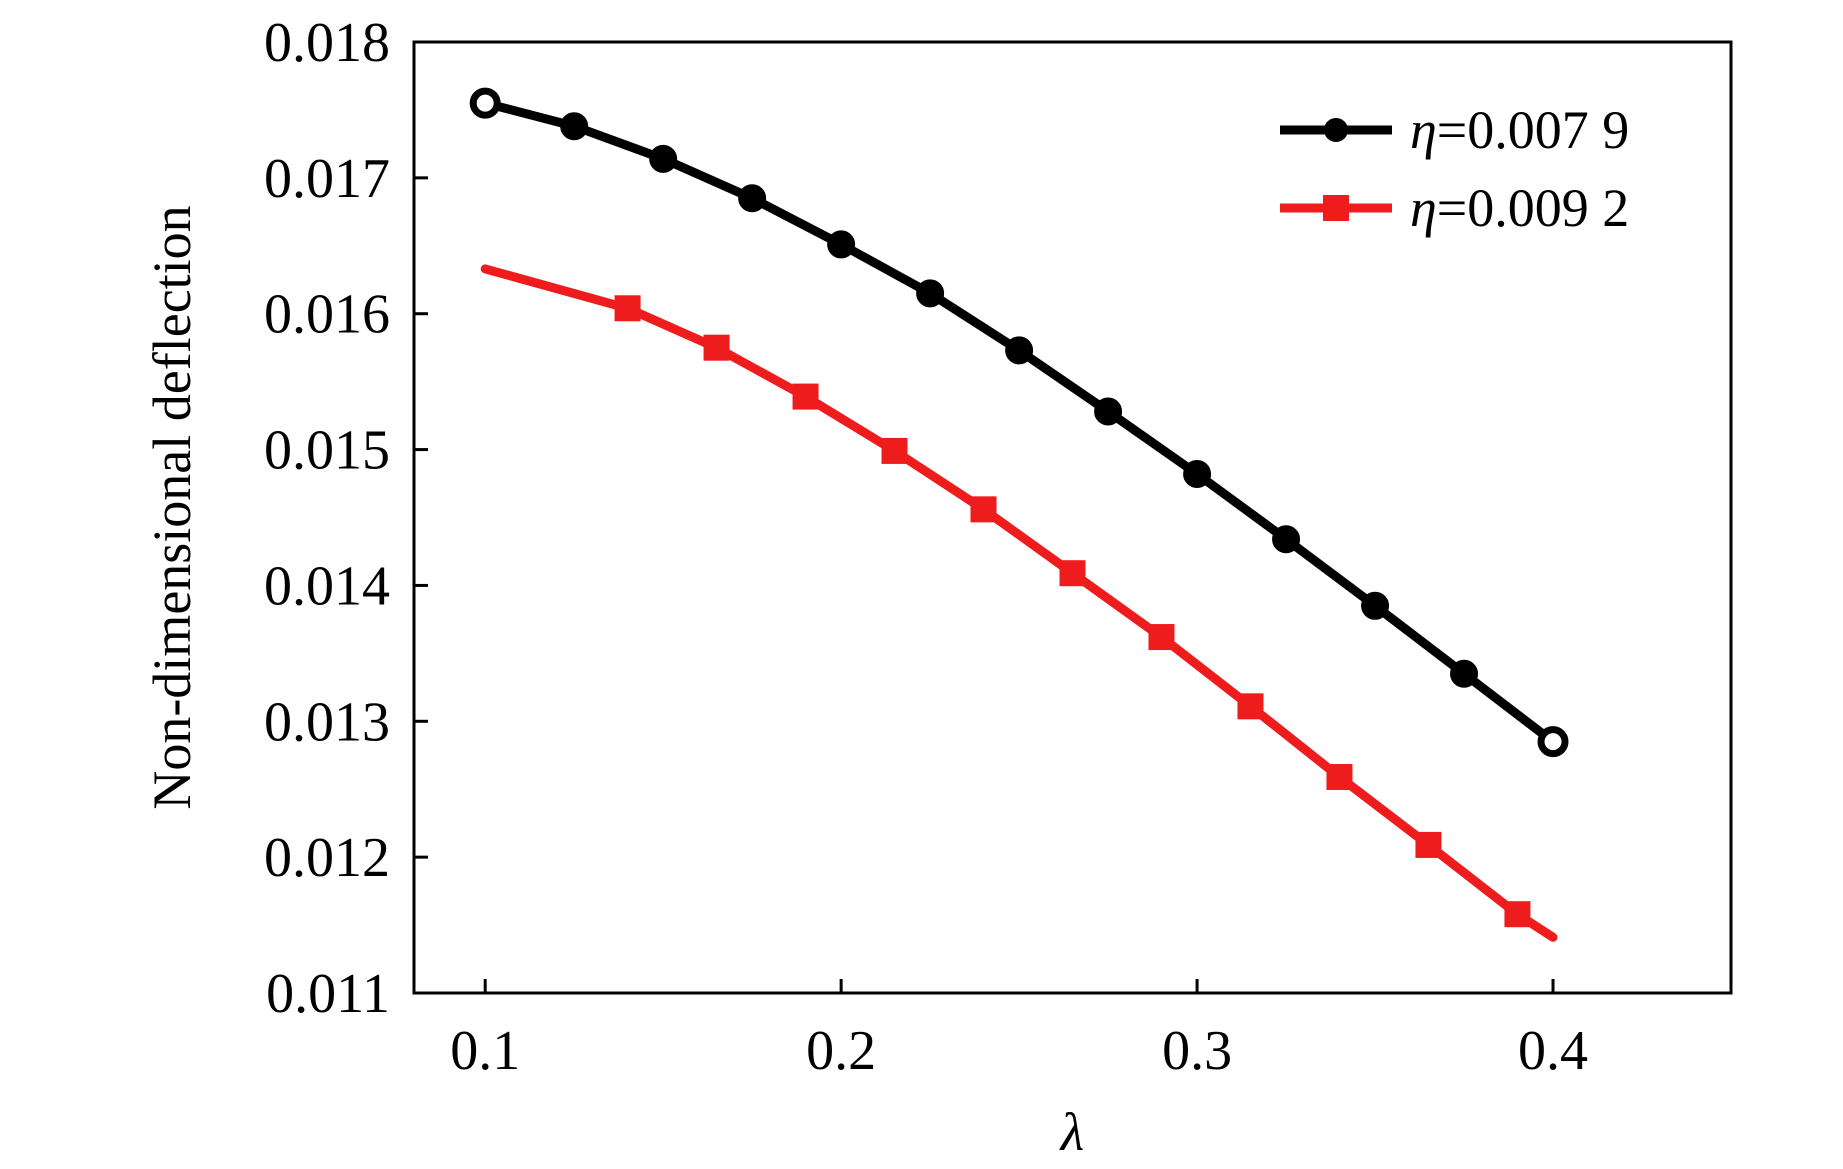  Describe the element at coordinates (1519, 208) in the screenshot. I see `legend-label: η=0.009 2` at that location.